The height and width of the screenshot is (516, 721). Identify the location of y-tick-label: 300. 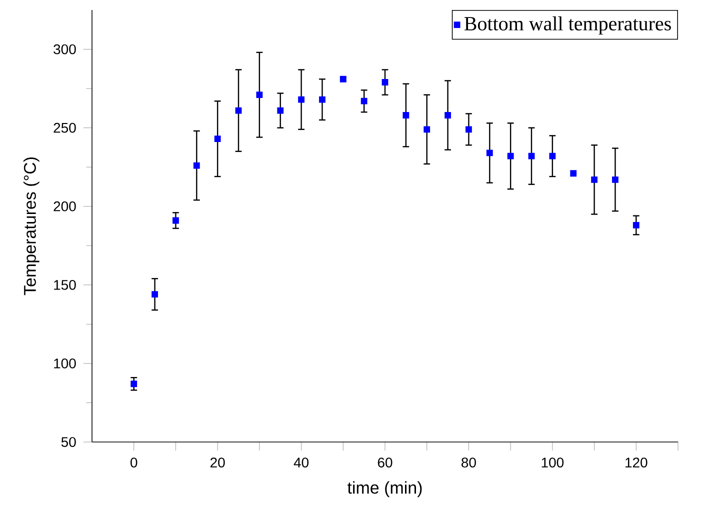
(65, 49).